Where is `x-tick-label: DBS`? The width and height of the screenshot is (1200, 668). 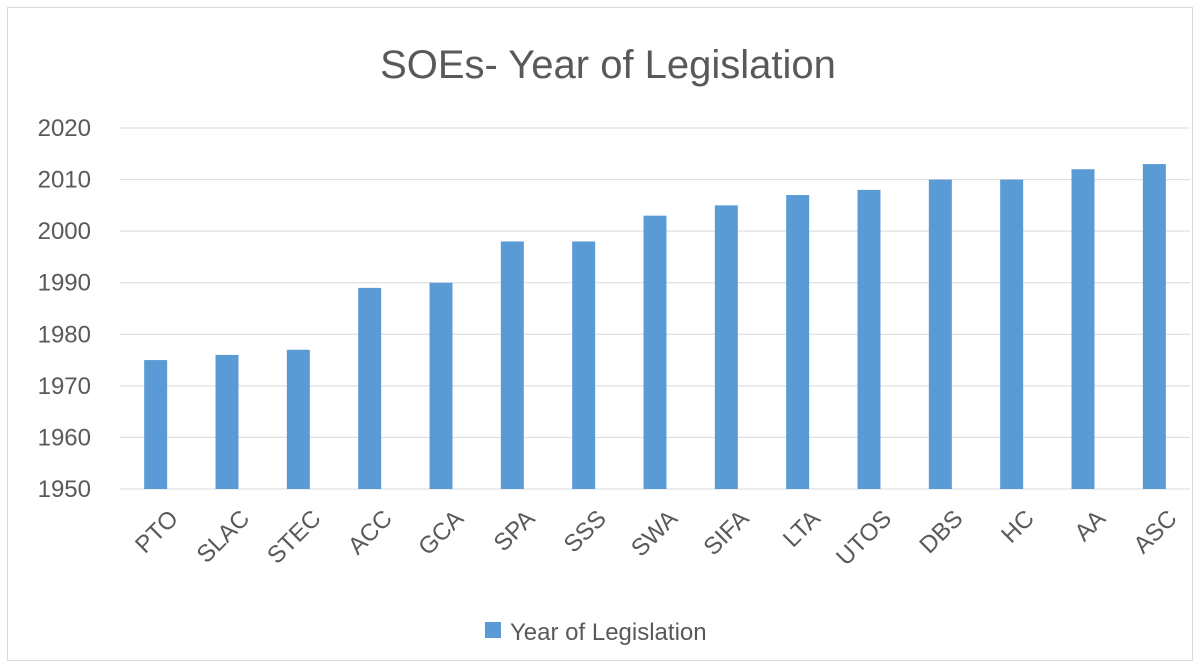 x-tick-label: DBS is located at coordinates (941, 532).